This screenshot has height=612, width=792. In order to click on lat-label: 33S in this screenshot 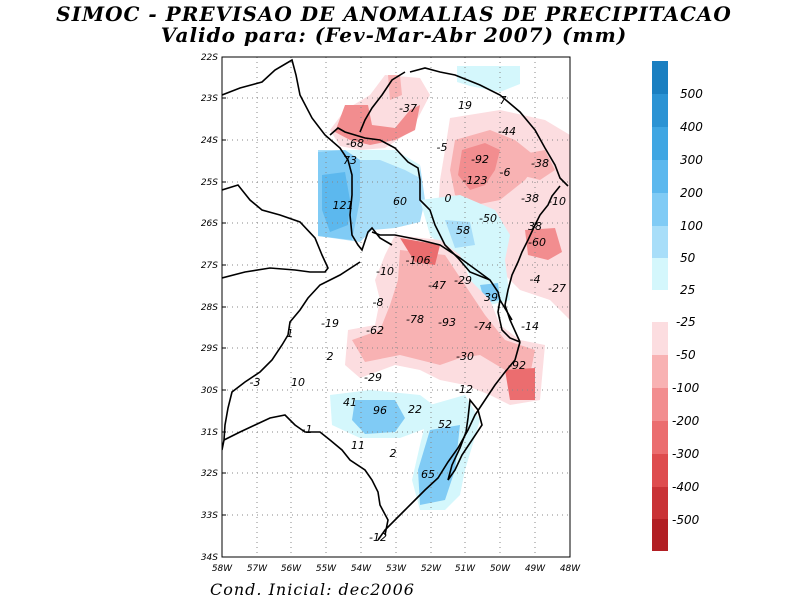, I will do `click(209, 516)`.